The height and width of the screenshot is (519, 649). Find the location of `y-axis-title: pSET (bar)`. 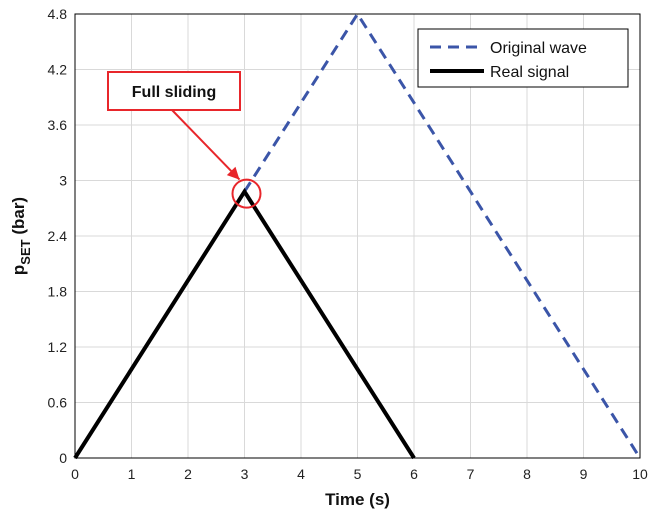

y-axis-title: pSET (bar) is located at coordinates (21, 236).